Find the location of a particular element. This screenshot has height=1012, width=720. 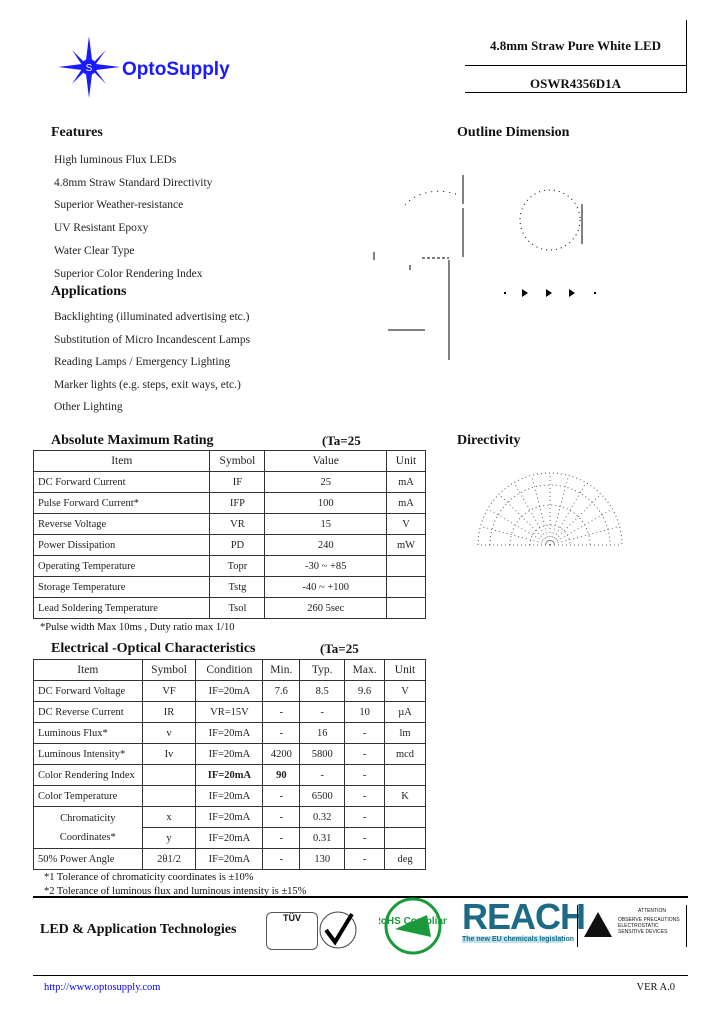

list-item: UV Resistant Epoxy is located at coordinates (101, 228).